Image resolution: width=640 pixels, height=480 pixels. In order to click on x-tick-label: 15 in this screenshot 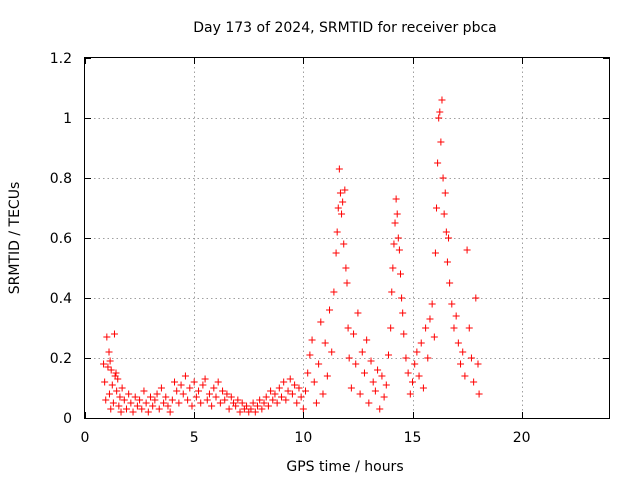, I will do `click(413, 438)`.